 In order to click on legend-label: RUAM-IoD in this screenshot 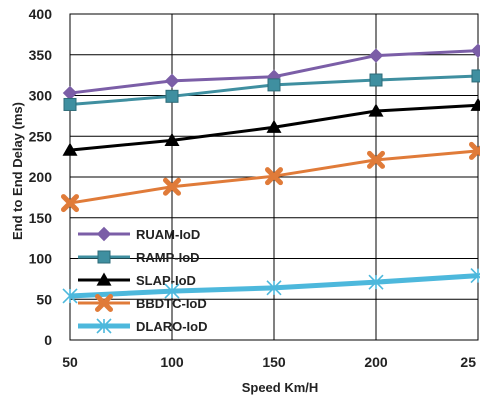, I will do `click(168, 234)`.